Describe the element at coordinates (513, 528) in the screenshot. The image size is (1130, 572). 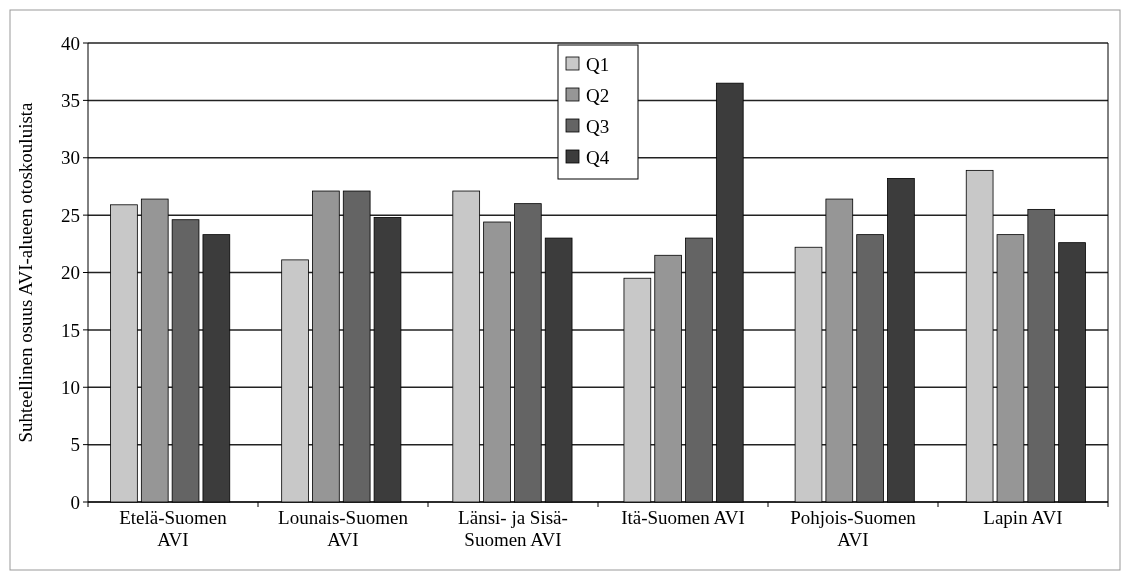
I see `x-tick-label: Länsi- ja Sisä-Suomen AVI` at that location.